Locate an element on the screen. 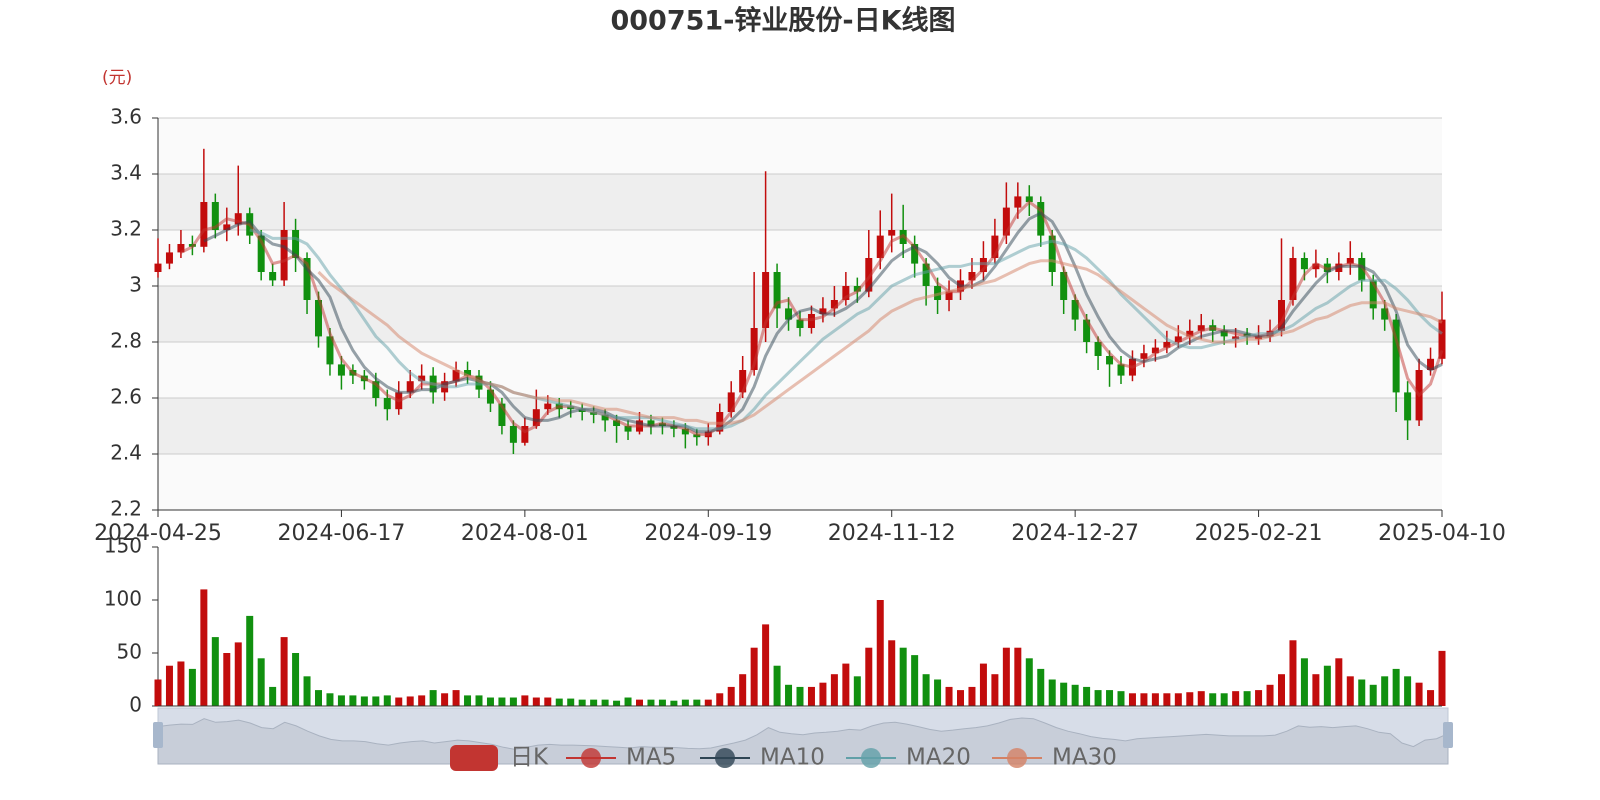 Image resolution: width=1600 pixels, height=800 pixels. legend-swatch is located at coordinates (474, 758).